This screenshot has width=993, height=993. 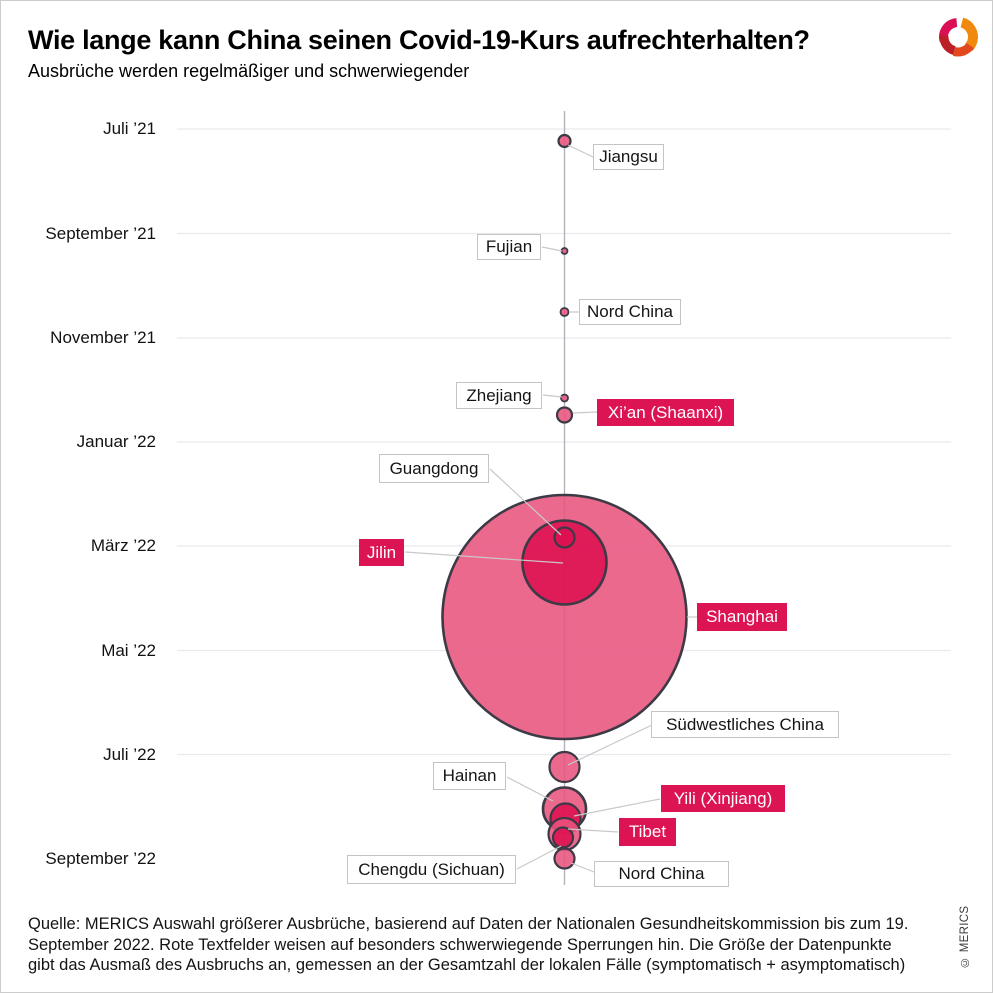 I want to click on leader-line-zhejiang, so click(x=552, y=396).